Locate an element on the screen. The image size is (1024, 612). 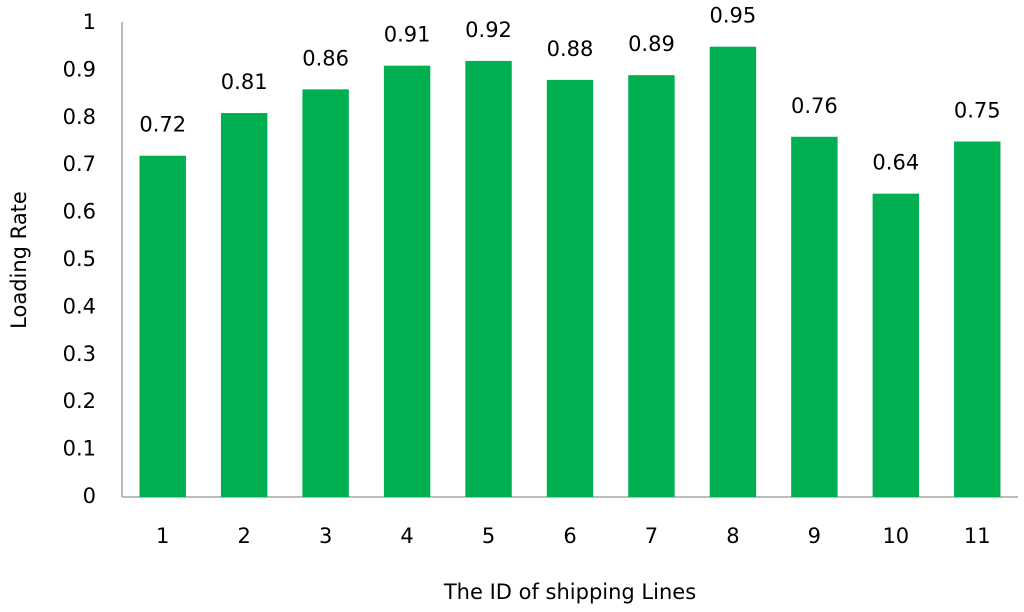
data-label: 0.88 is located at coordinates (570, 49).